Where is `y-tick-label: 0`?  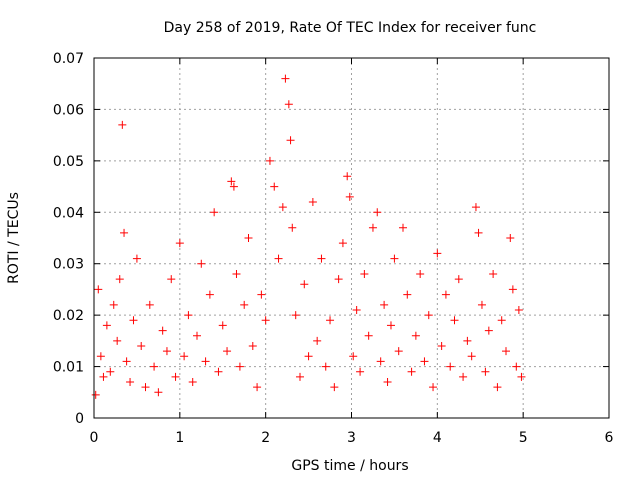 y-tick-label: 0 is located at coordinates (79, 419).